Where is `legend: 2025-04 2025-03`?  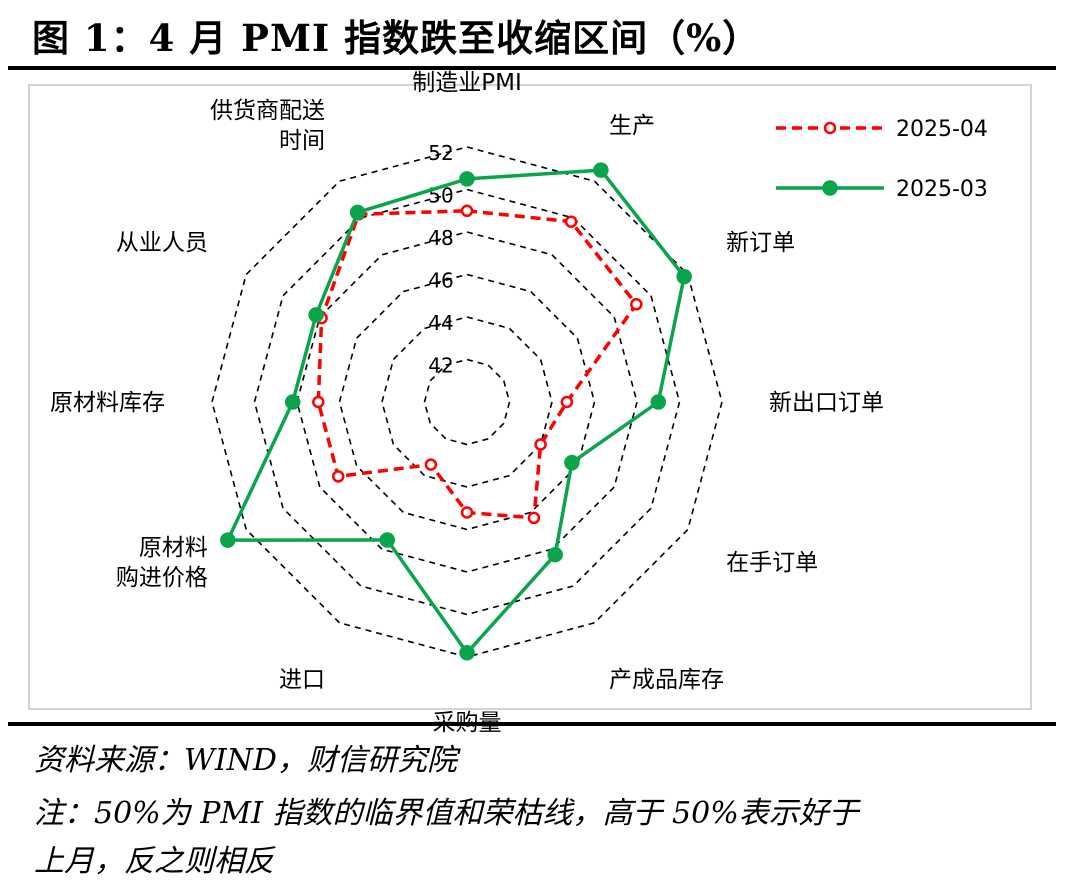
legend: 2025-04 2025-03 is located at coordinates (882, 159).